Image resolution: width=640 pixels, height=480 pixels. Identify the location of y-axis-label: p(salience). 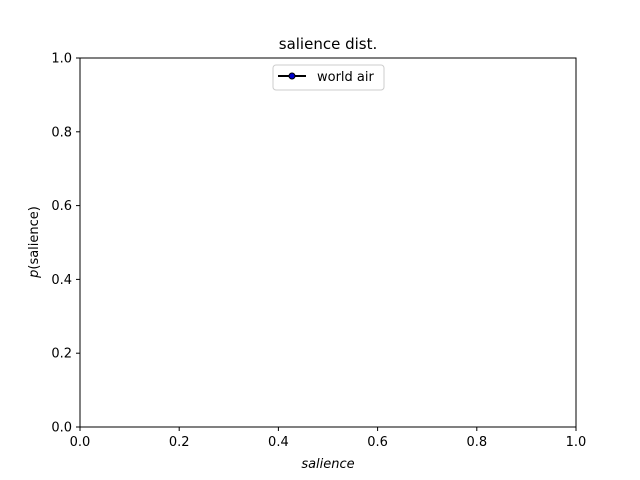
(34, 242).